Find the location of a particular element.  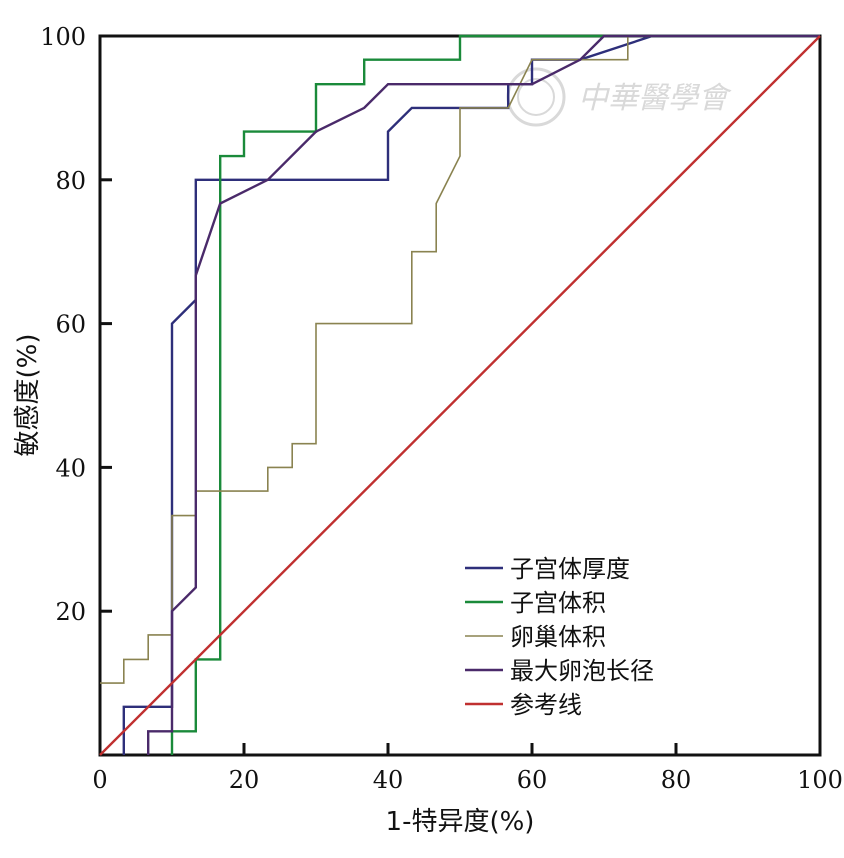

y-tick-label: 40 is located at coordinates (70, 468).